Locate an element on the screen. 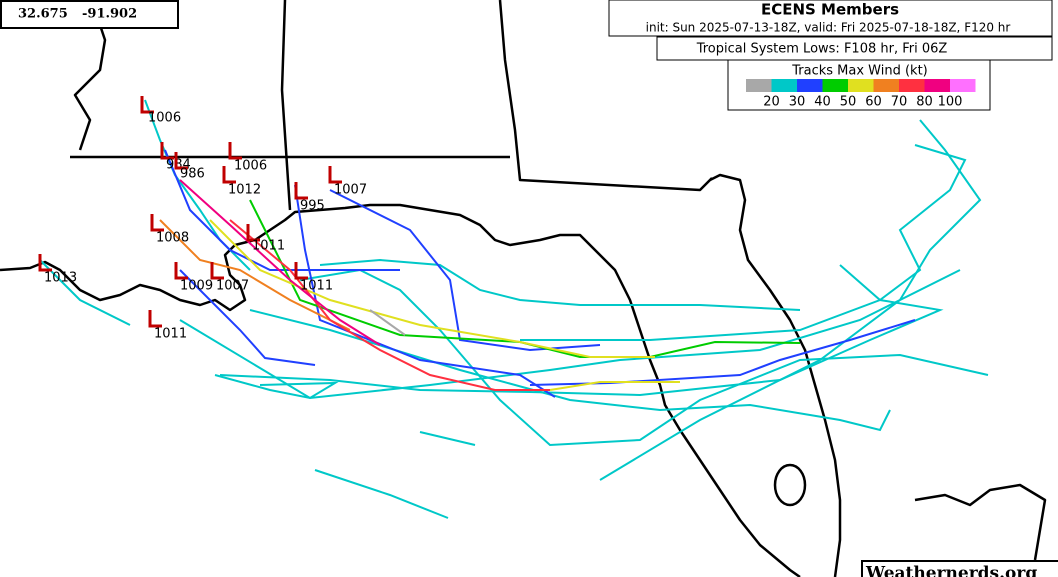 The width and height of the screenshot is (1058, 577). lat: 32.675 is located at coordinates (43, 14).